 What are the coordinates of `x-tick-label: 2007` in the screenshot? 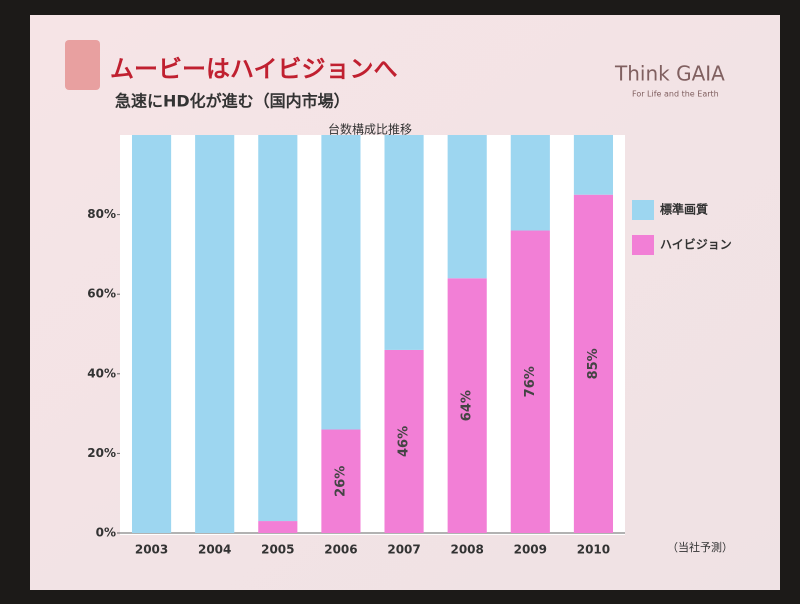 It's located at (403, 550).